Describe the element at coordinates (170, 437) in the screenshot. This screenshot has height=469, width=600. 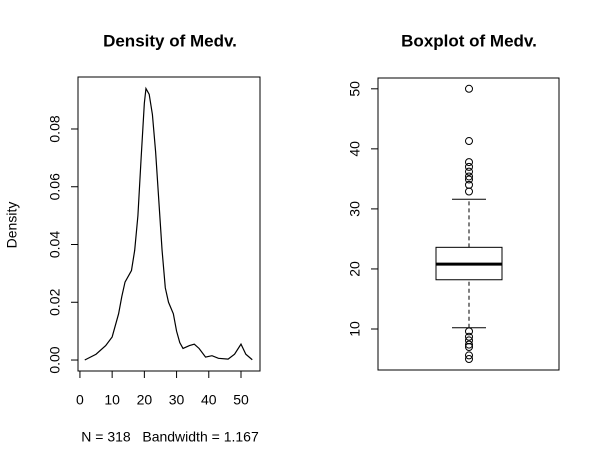
I see `x-axis-label: N = 318 Bandwidth = 1.167` at that location.